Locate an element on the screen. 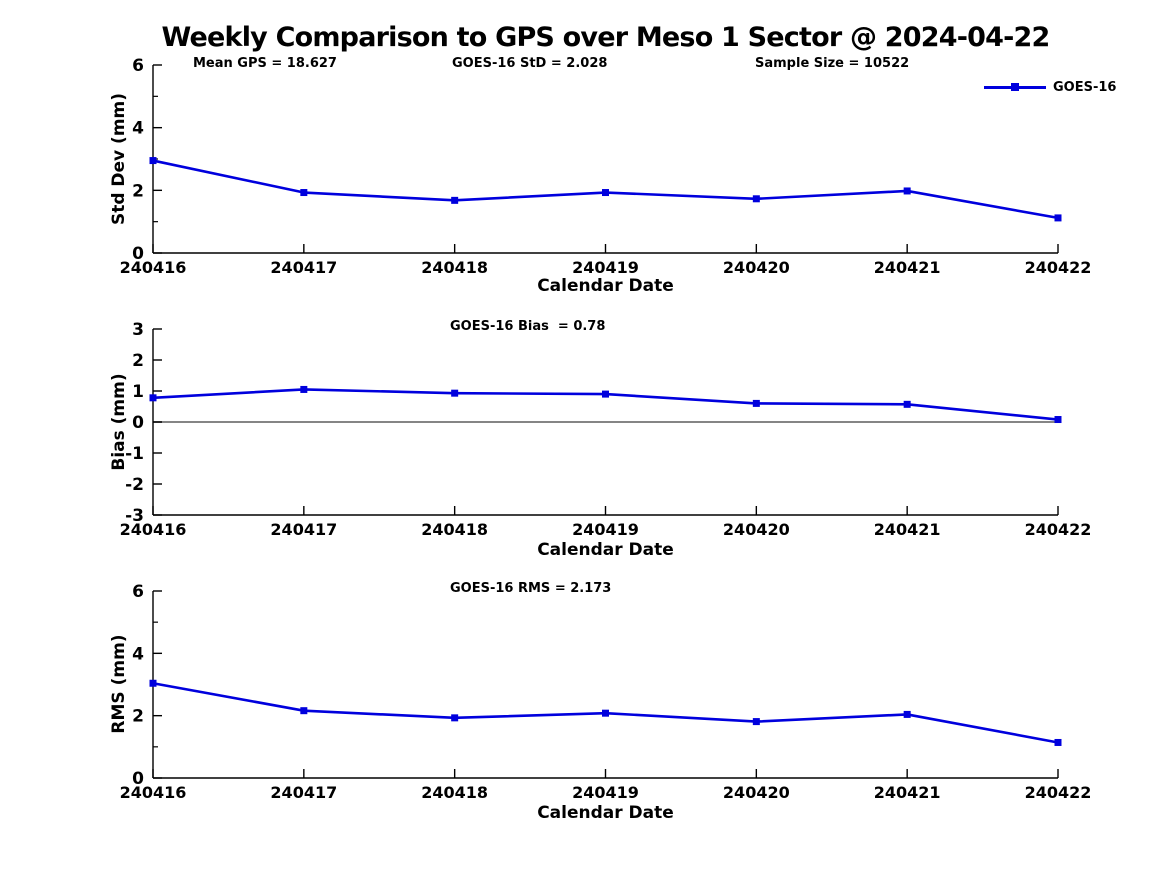  x-axis-label-rms: Calendar Date is located at coordinates (605, 813).